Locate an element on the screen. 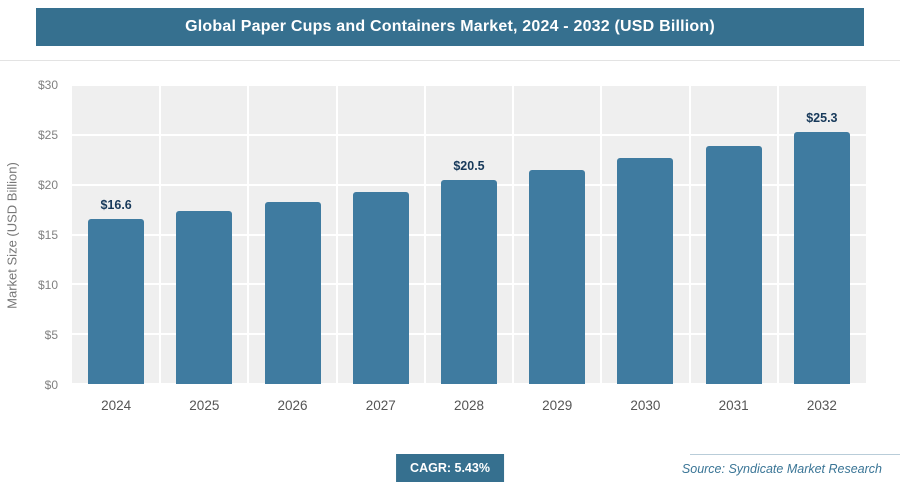 The height and width of the screenshot is (500, 900). y-tick-label: $25 is located at coordinates (47, 135).